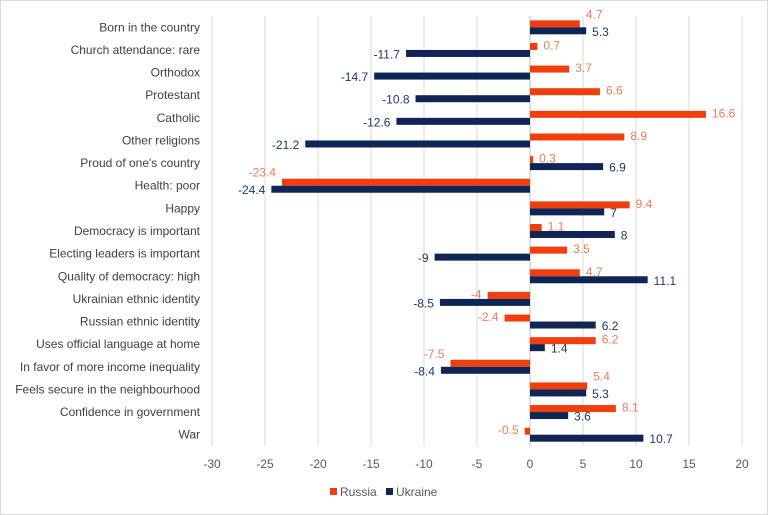  I want to click on data-label-russia: 16.6, so click(724, 113).